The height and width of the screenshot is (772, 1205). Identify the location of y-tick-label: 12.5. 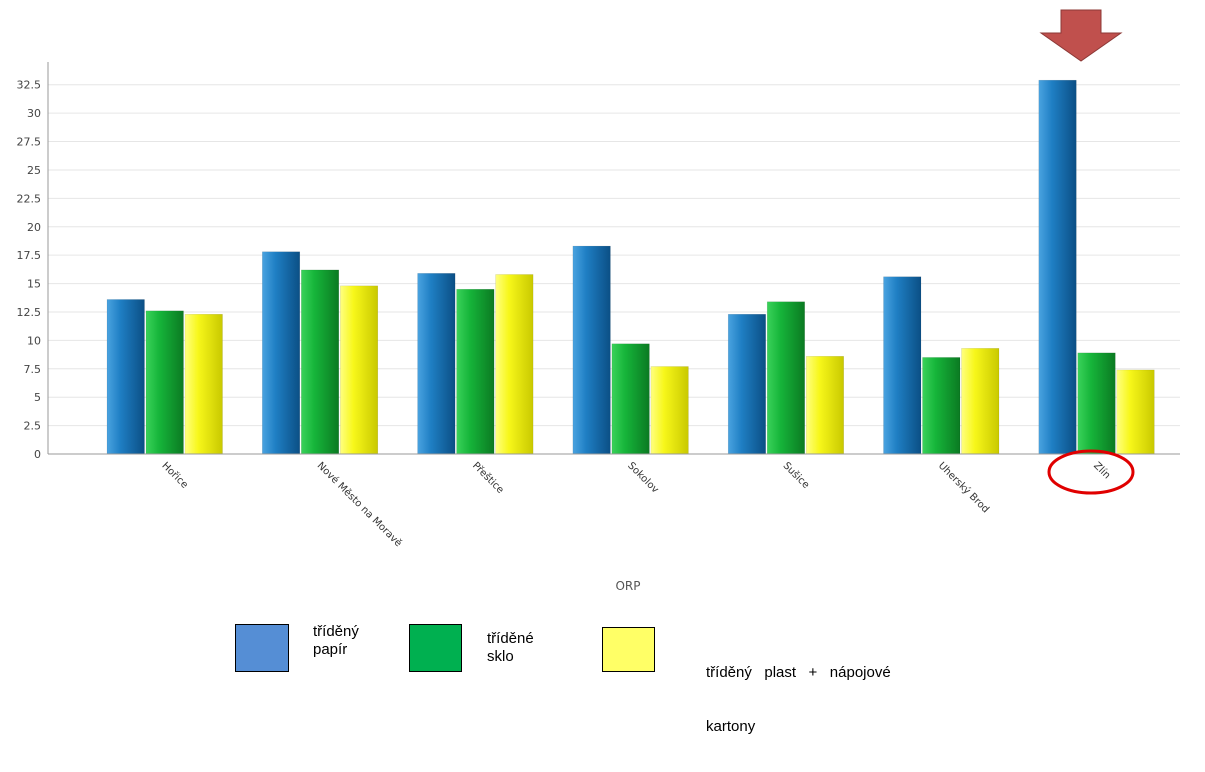
(29, 312).